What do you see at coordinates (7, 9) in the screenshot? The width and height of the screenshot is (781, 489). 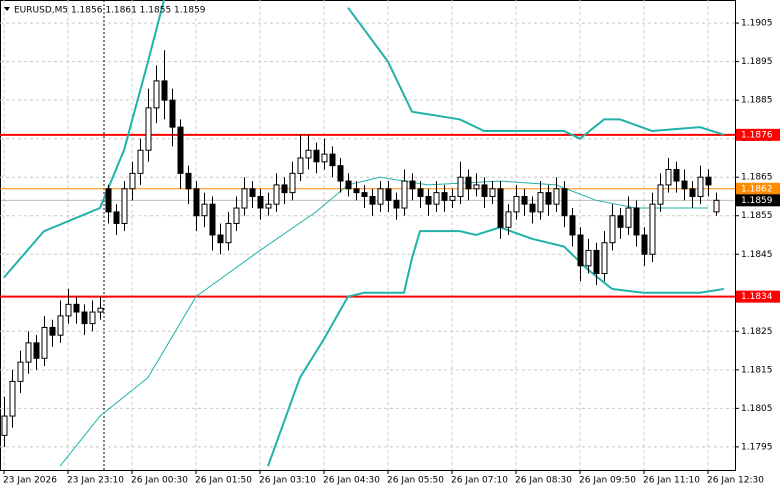 I see `symbol-marker` at bounding box center [7, 9].